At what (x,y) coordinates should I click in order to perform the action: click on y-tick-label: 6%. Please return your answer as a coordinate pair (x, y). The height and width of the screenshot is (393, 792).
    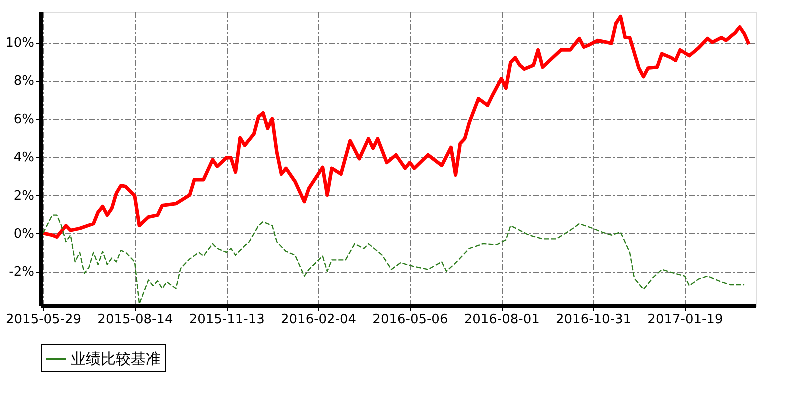
    Looking at the image, I should click on (24, 120).